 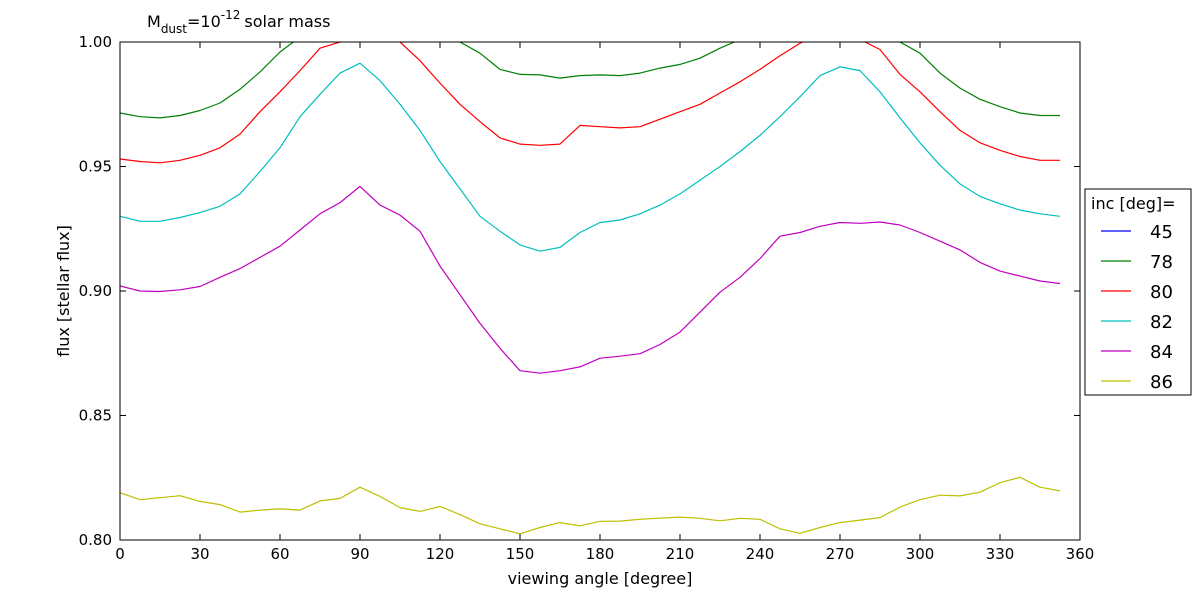 I want to click on x-tick-label-11: 330, so click(x=1000, y=554).